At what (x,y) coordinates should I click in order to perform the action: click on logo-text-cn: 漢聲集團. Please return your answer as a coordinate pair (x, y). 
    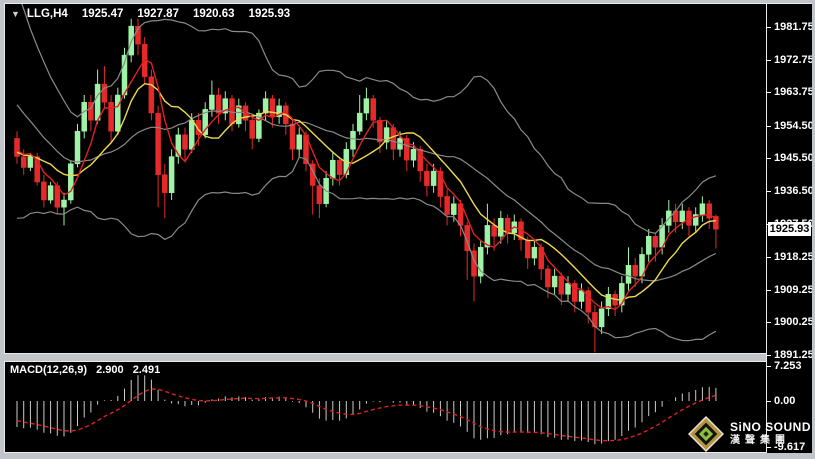
    Looking at the image, I should click on (759, 441).